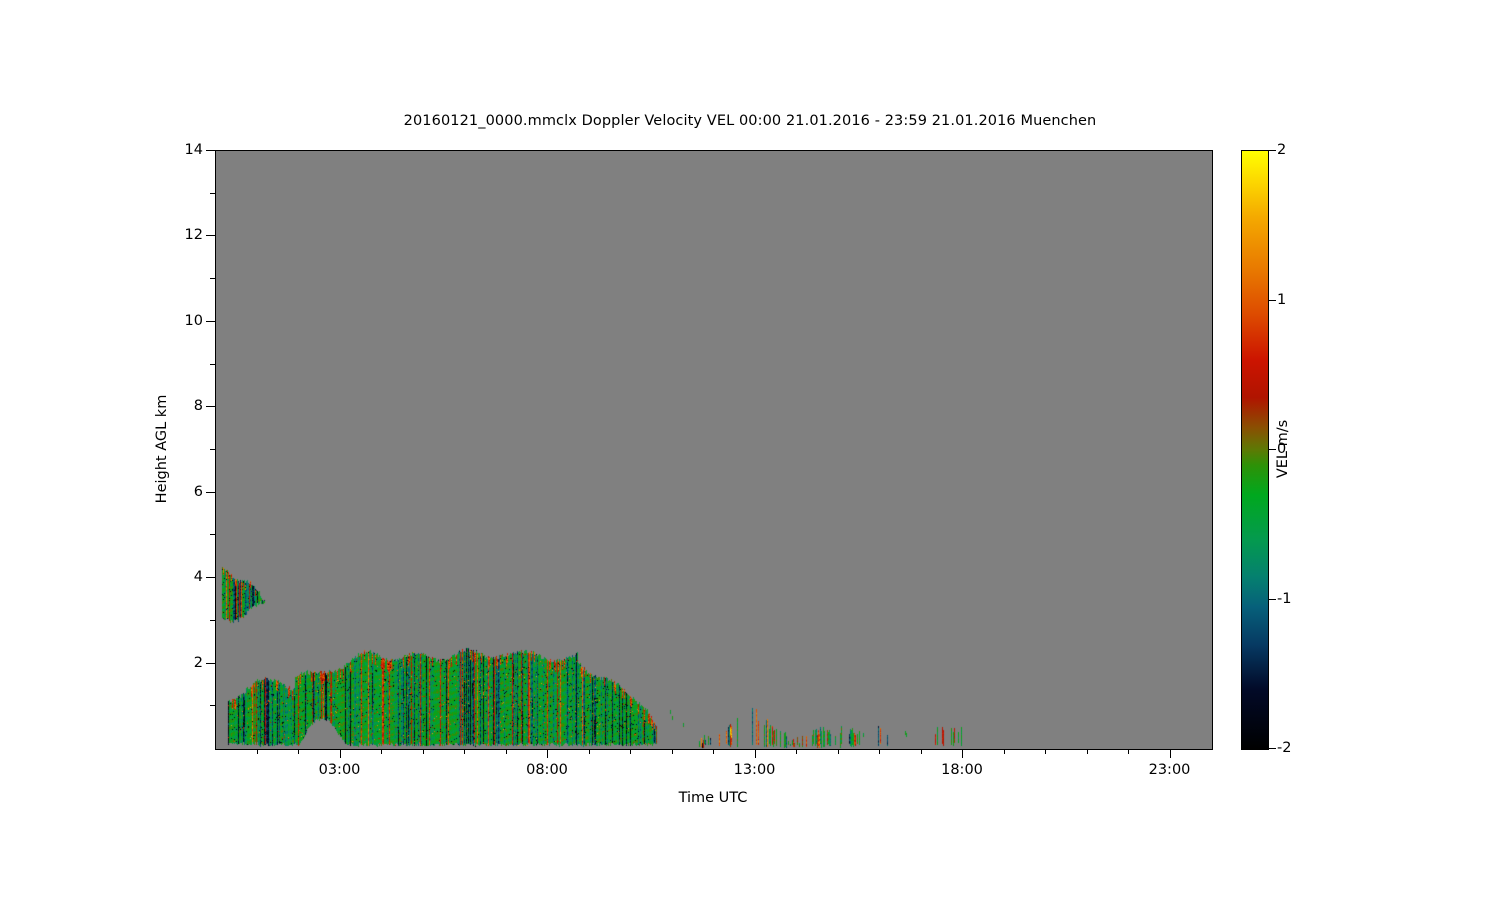  I want to click on x-axis-title: Time UTC, so click(713, 798).